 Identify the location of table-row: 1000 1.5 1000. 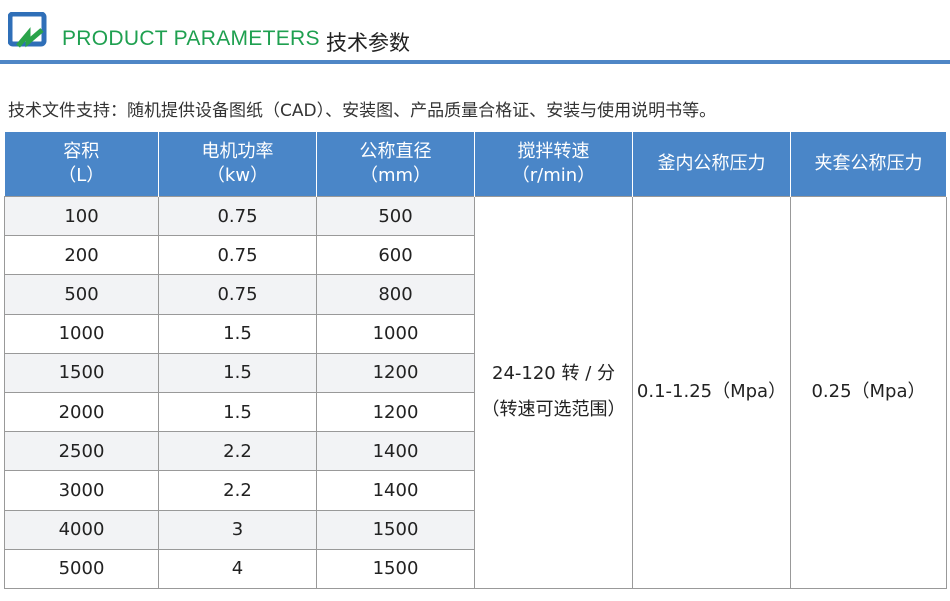
(475, 333).